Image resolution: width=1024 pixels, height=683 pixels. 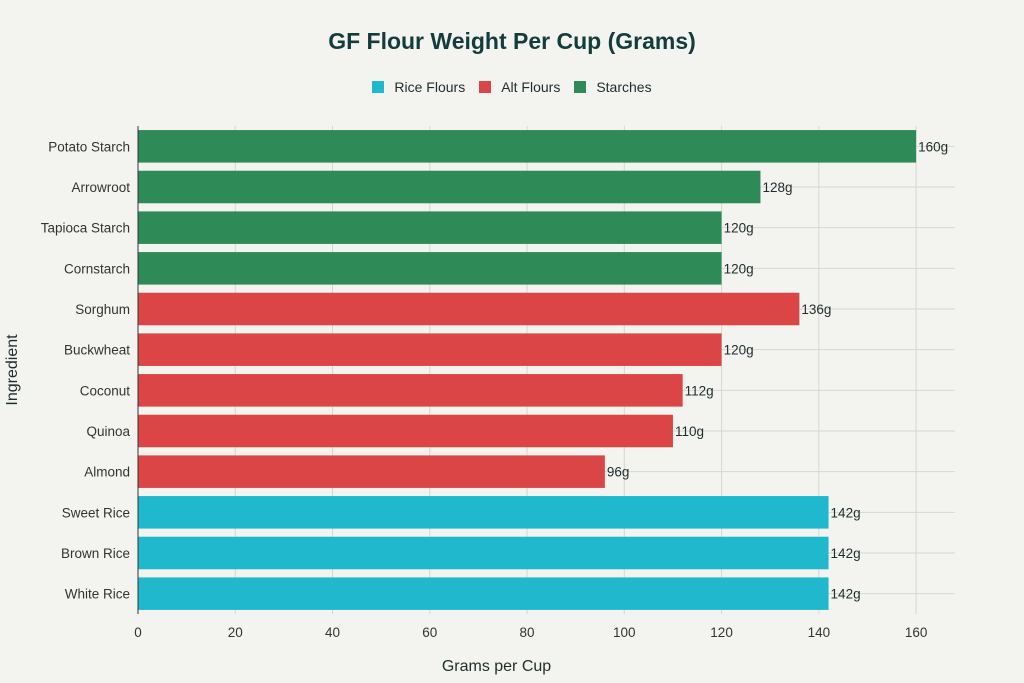 I want to click on data-label: 110g, so click(x=689, y=431).